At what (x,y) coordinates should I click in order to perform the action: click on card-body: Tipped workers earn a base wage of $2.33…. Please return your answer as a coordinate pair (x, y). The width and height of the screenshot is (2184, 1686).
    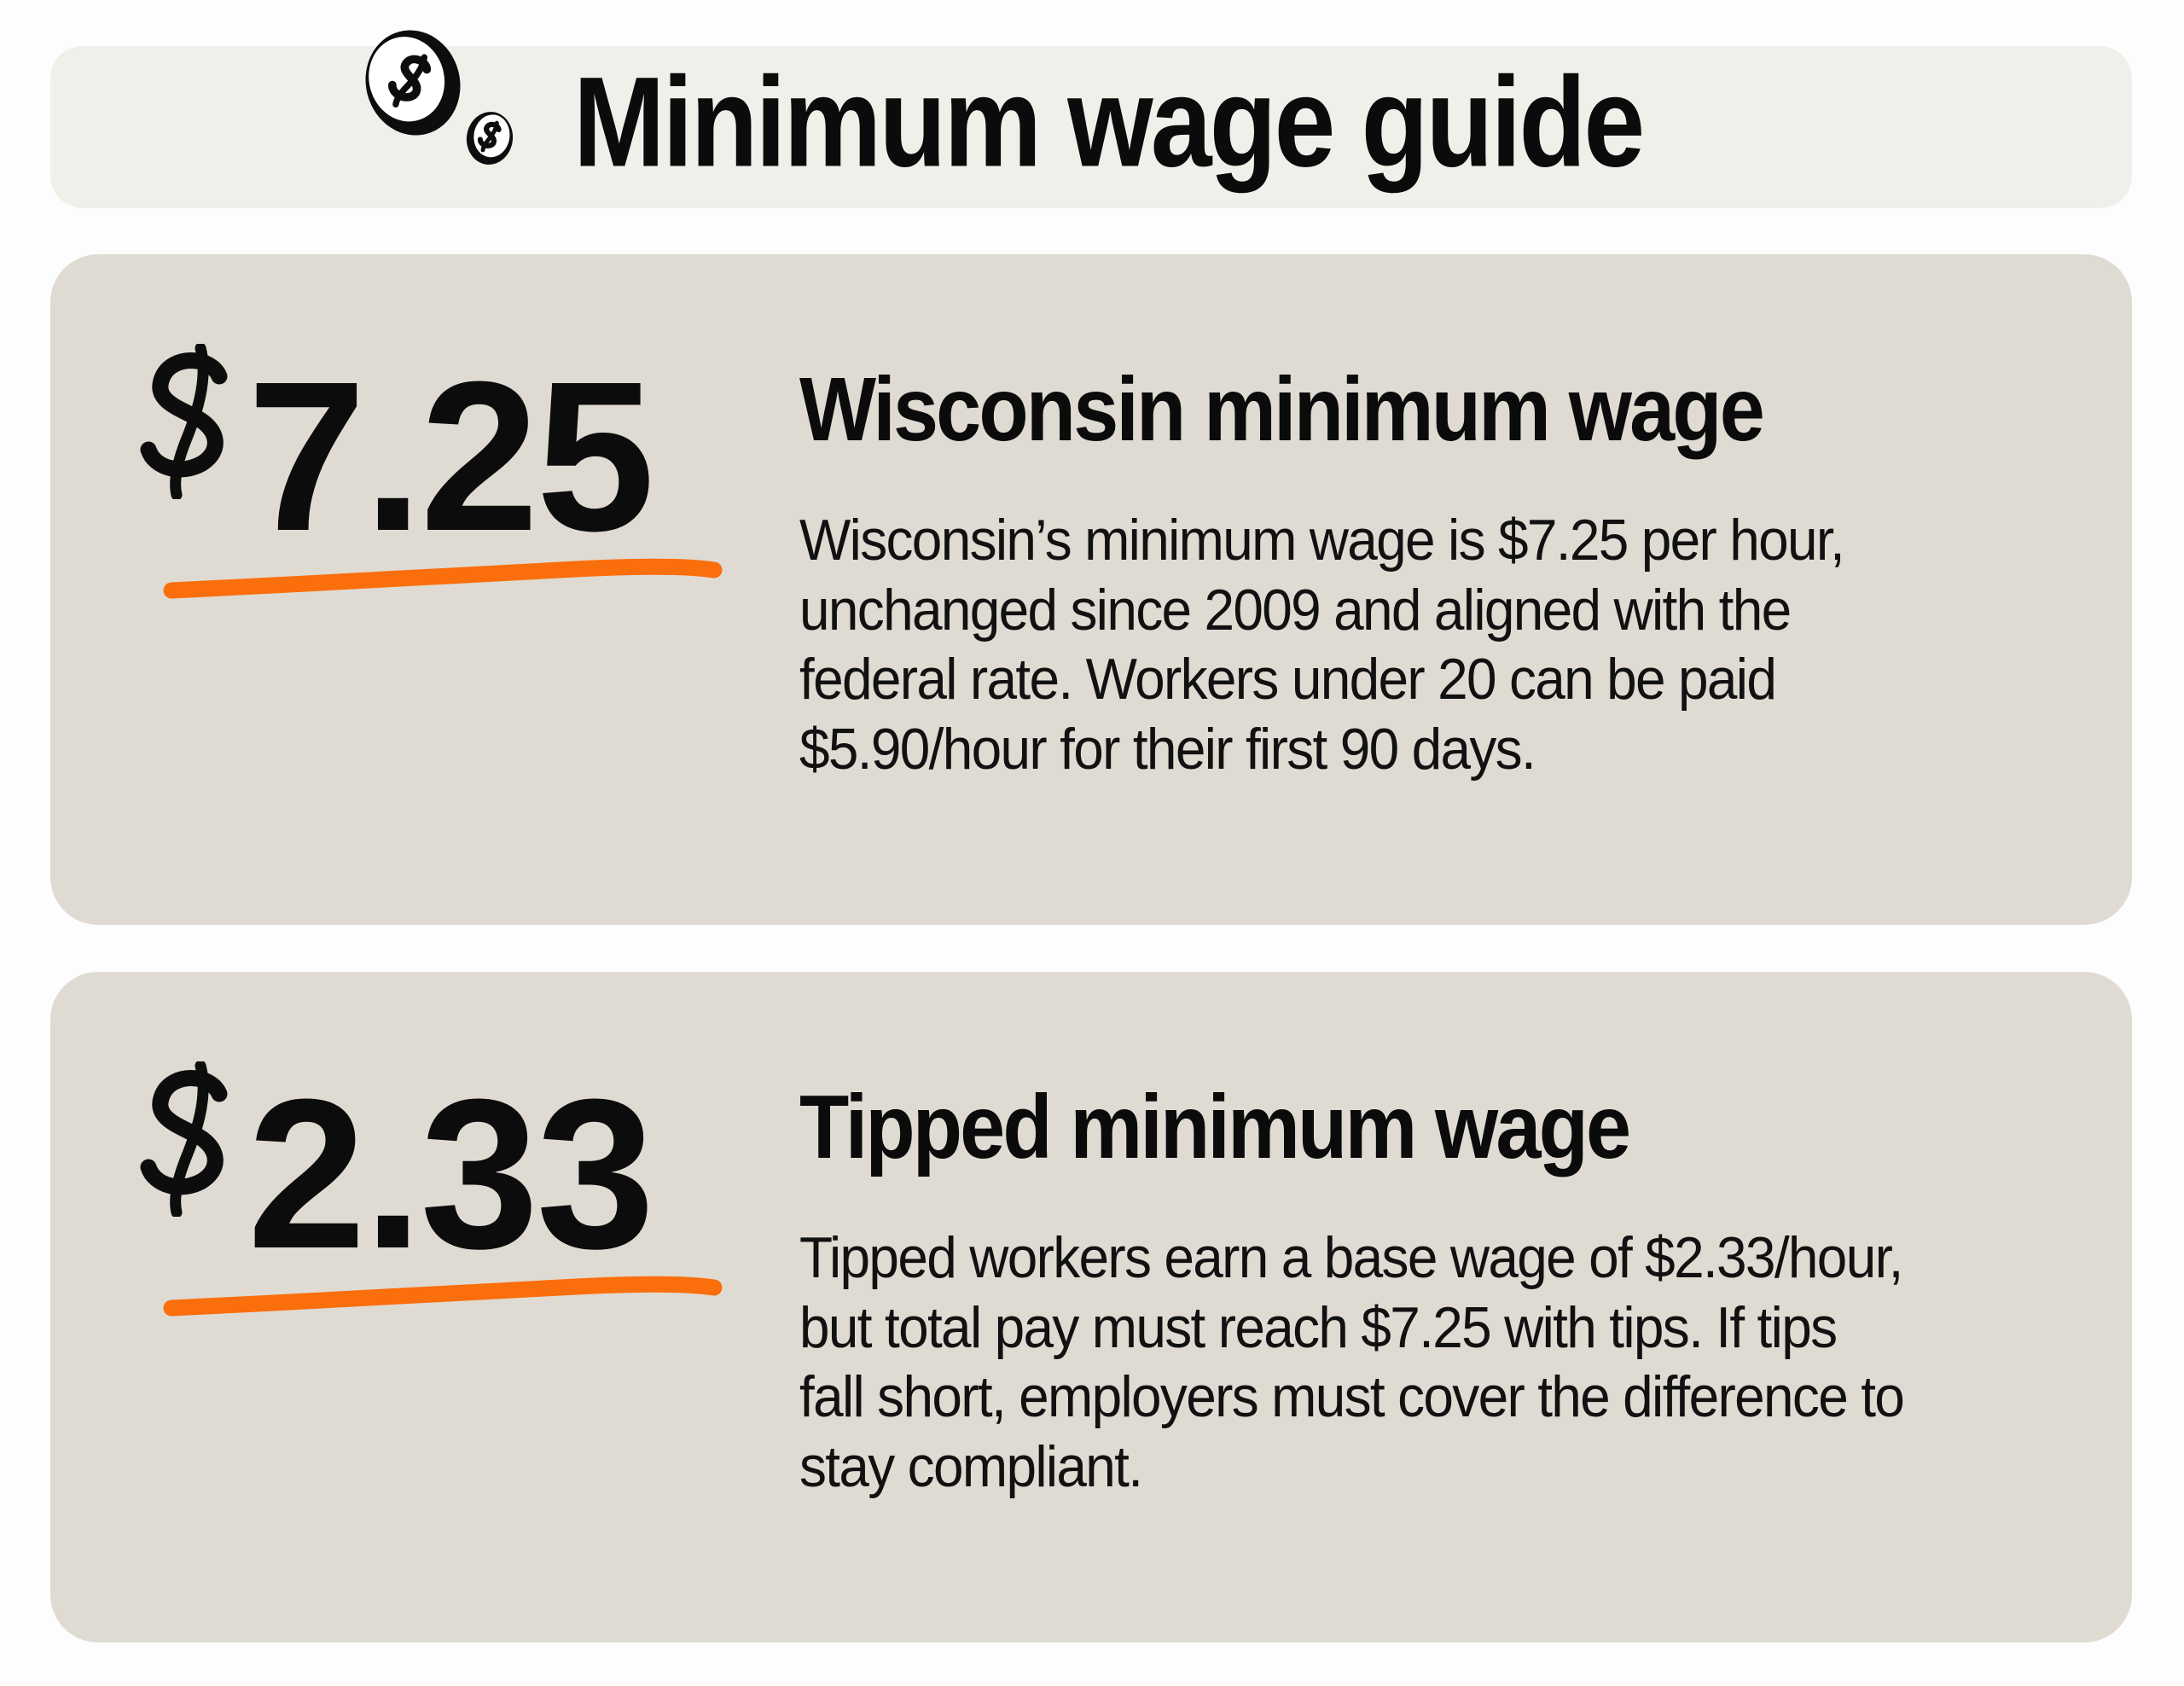
    Looking at the image, I should click on (1352, 1362).